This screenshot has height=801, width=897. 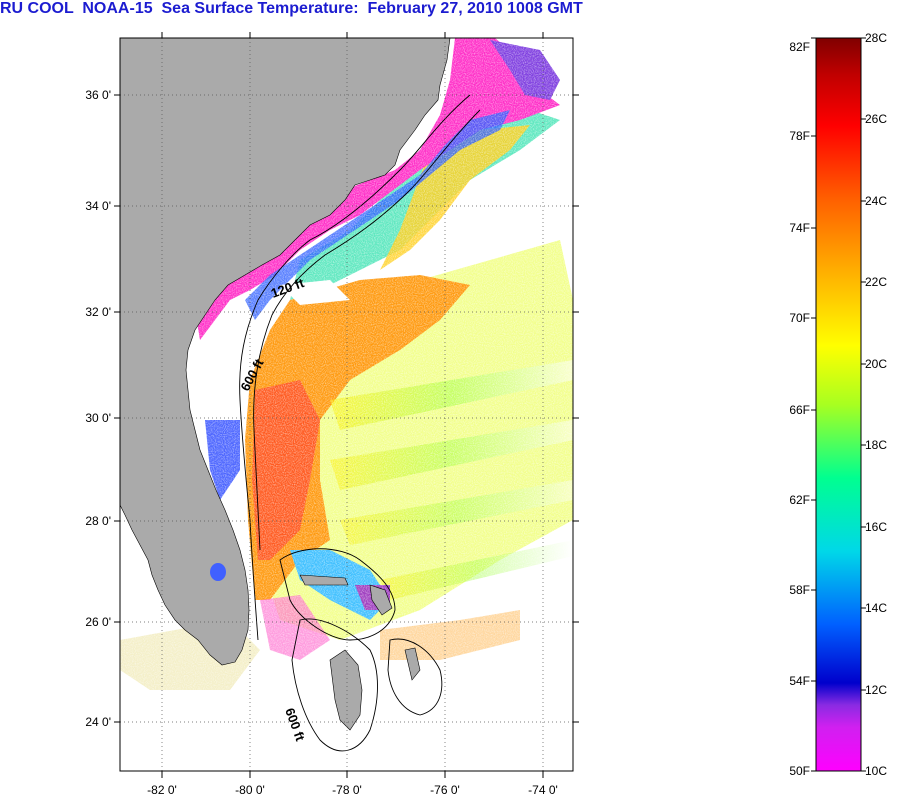 I want to click on lat-tick-label-24: 24 0', so click(x=98, y=722).